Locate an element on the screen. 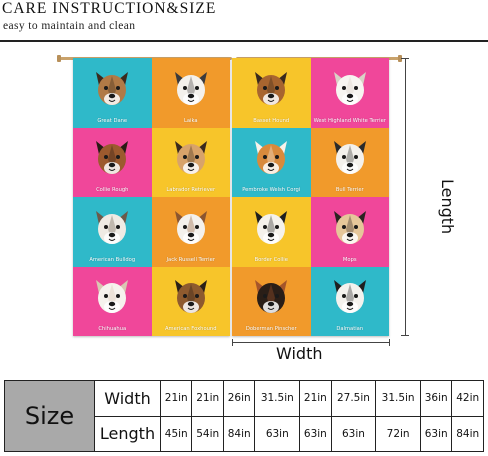 This screenshot has width=488, height=456. dog-breed-label: Mops is located at coordinates (349, 259).